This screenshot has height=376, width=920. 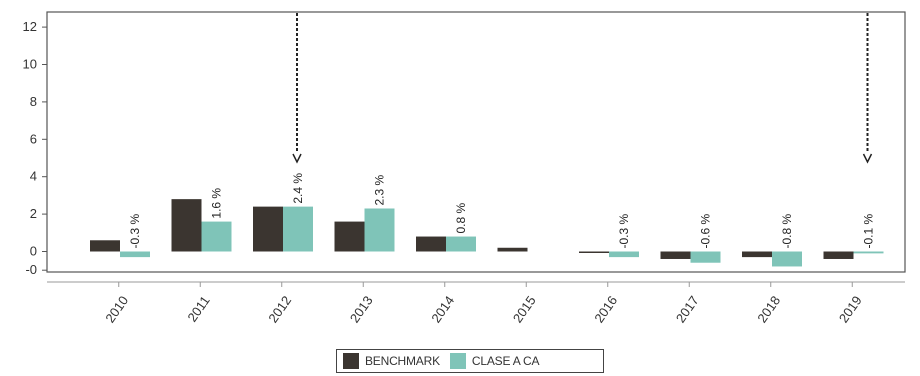 What do you see at coordinates (624, 254) in the screenshot?
I see `bar-clase-a-ca-2016` at bounding box center [624, 254].